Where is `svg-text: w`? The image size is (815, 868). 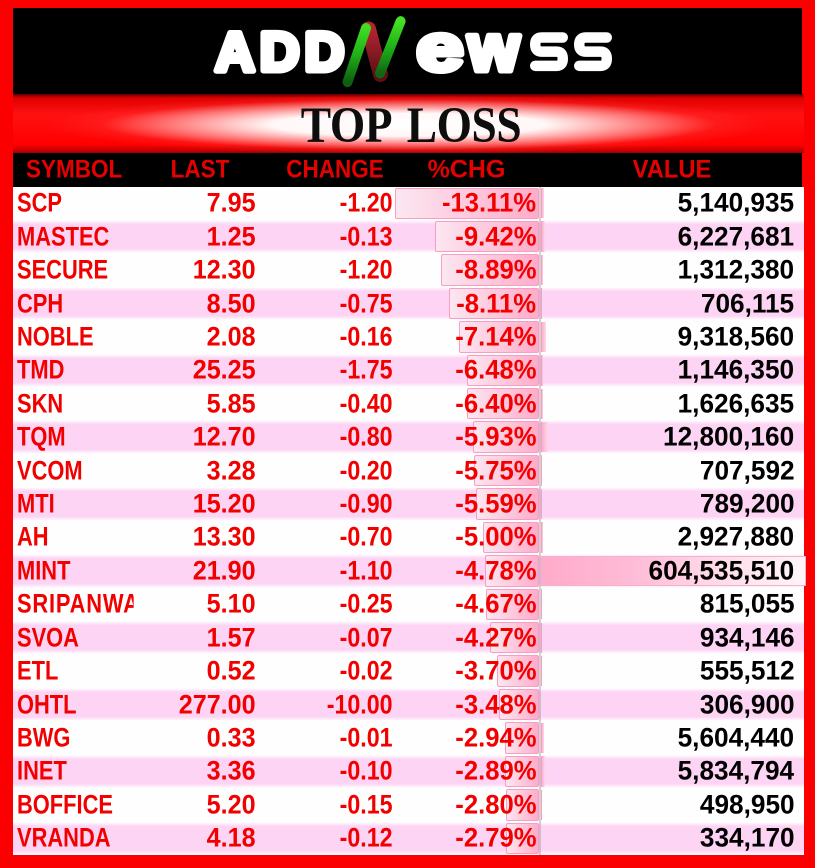
svg-text: w is located at coordinates (493, 47).